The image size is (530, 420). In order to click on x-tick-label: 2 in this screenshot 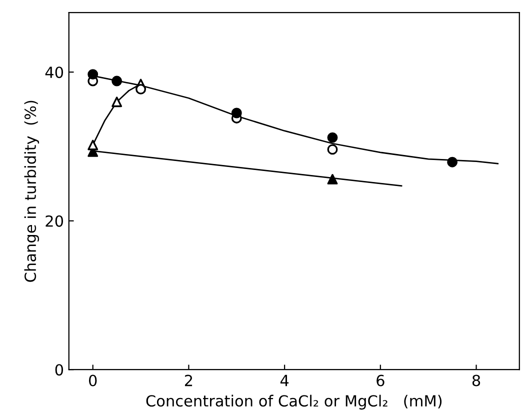, I will do `click(188, 380)`.